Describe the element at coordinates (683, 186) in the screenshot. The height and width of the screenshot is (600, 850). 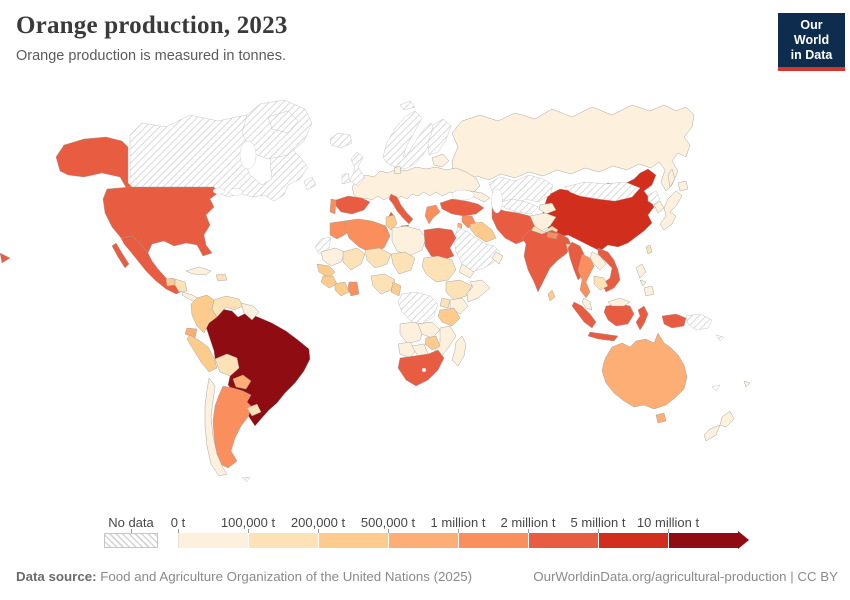
I see `country-hokkaido` at that location.